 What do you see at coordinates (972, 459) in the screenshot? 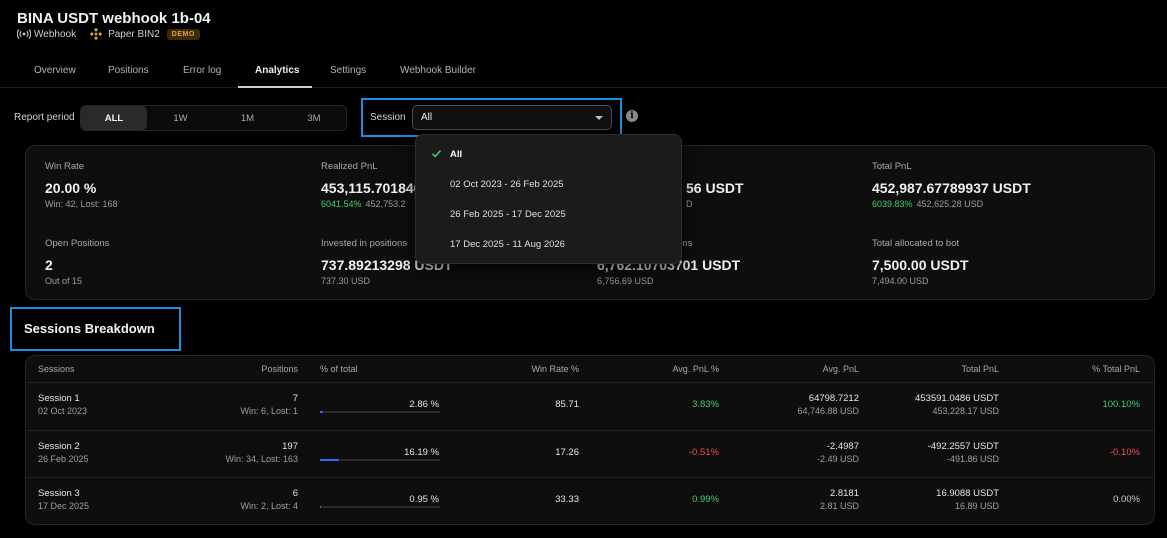
I see `total-pnl-usd: -491.86 USD` at bounding box center [972, 459].